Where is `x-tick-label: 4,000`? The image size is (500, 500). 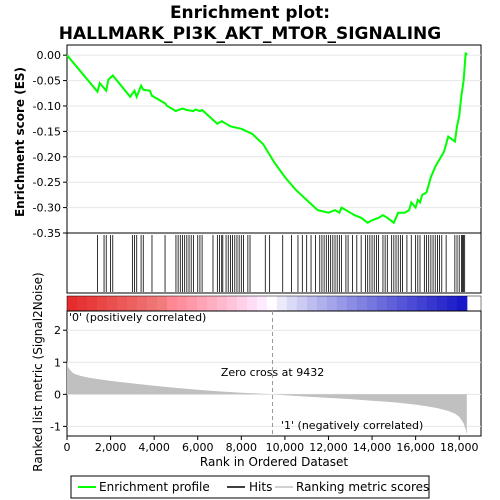 x-tick-label: 4,000 is located at coordinates (154, 447).